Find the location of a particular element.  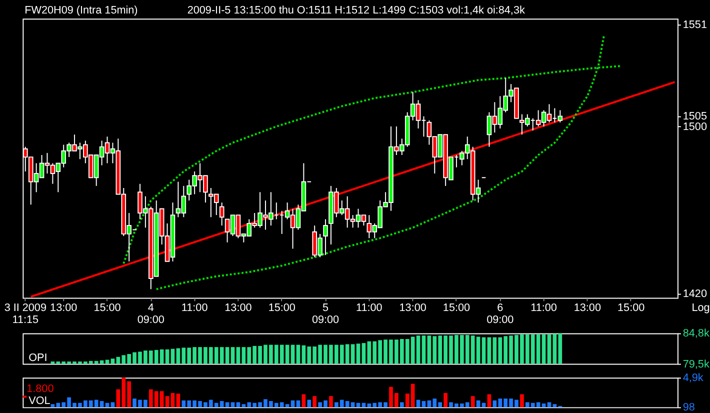

chart-title: FW20H09 (Intra 15min) is located at coordinates (81, 10).